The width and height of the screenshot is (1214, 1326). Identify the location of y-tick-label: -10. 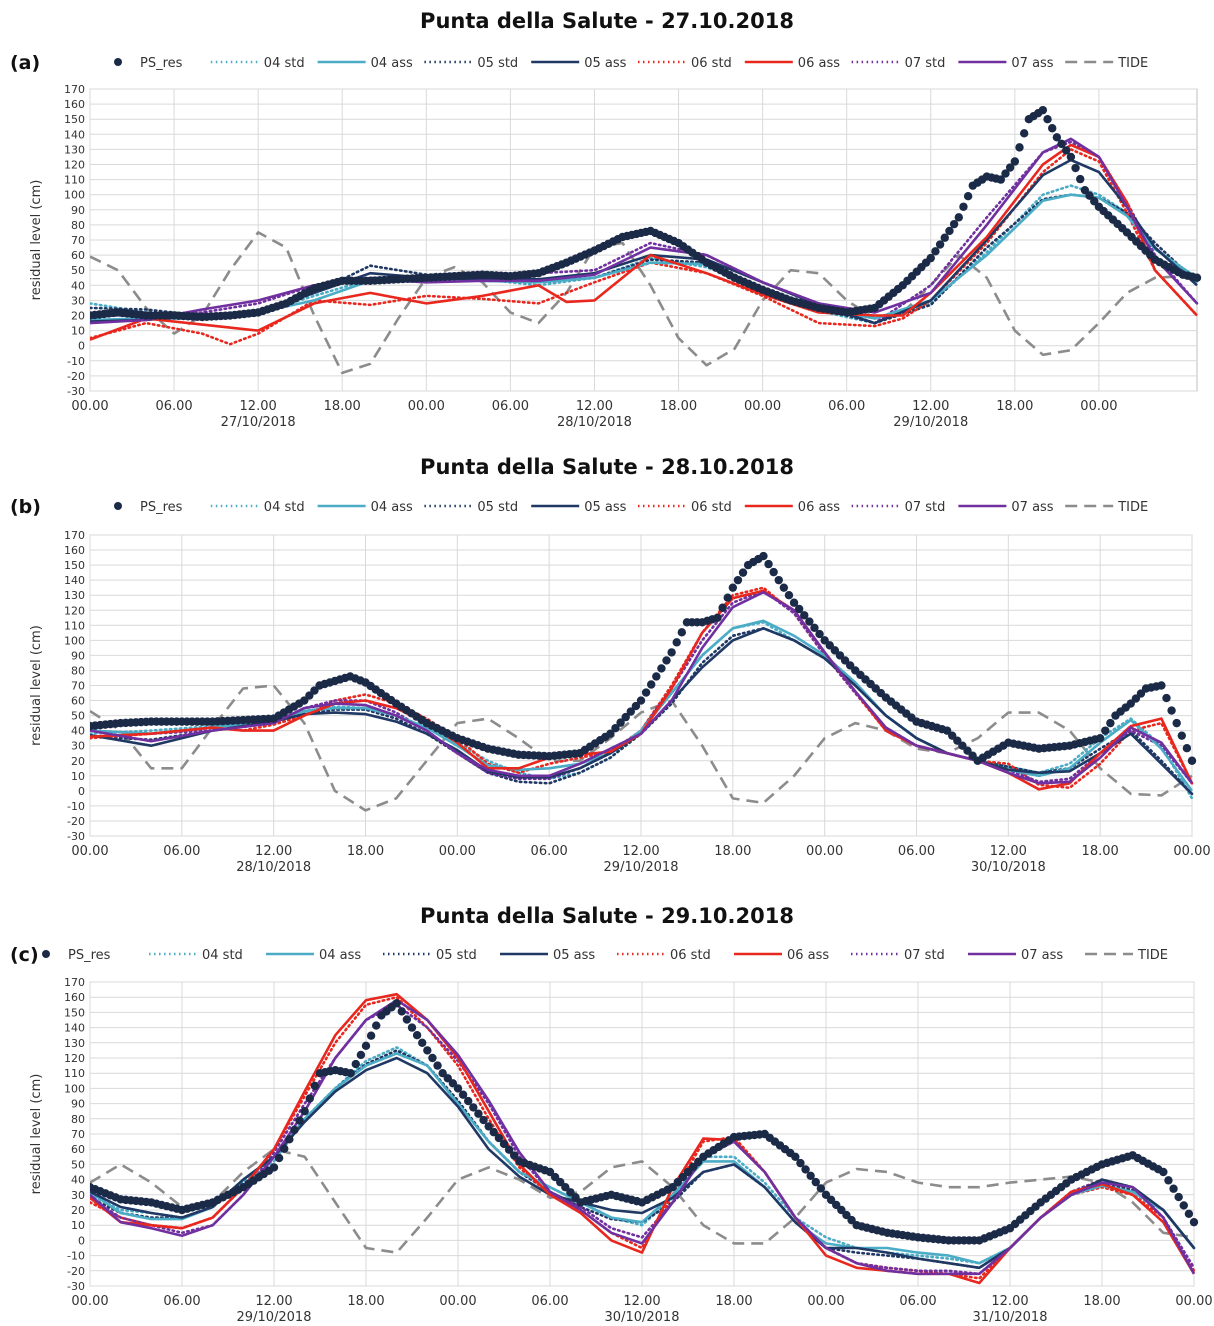
(76, 806).